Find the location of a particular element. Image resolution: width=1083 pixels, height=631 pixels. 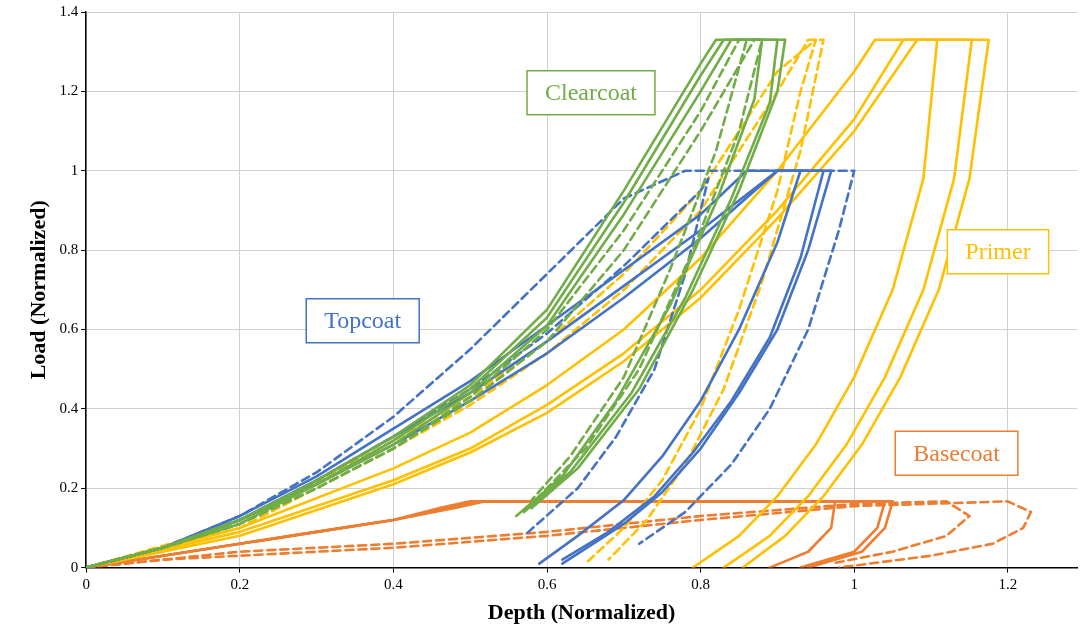

x-tick-label: 0.8 is located at coordinates (701, 583).